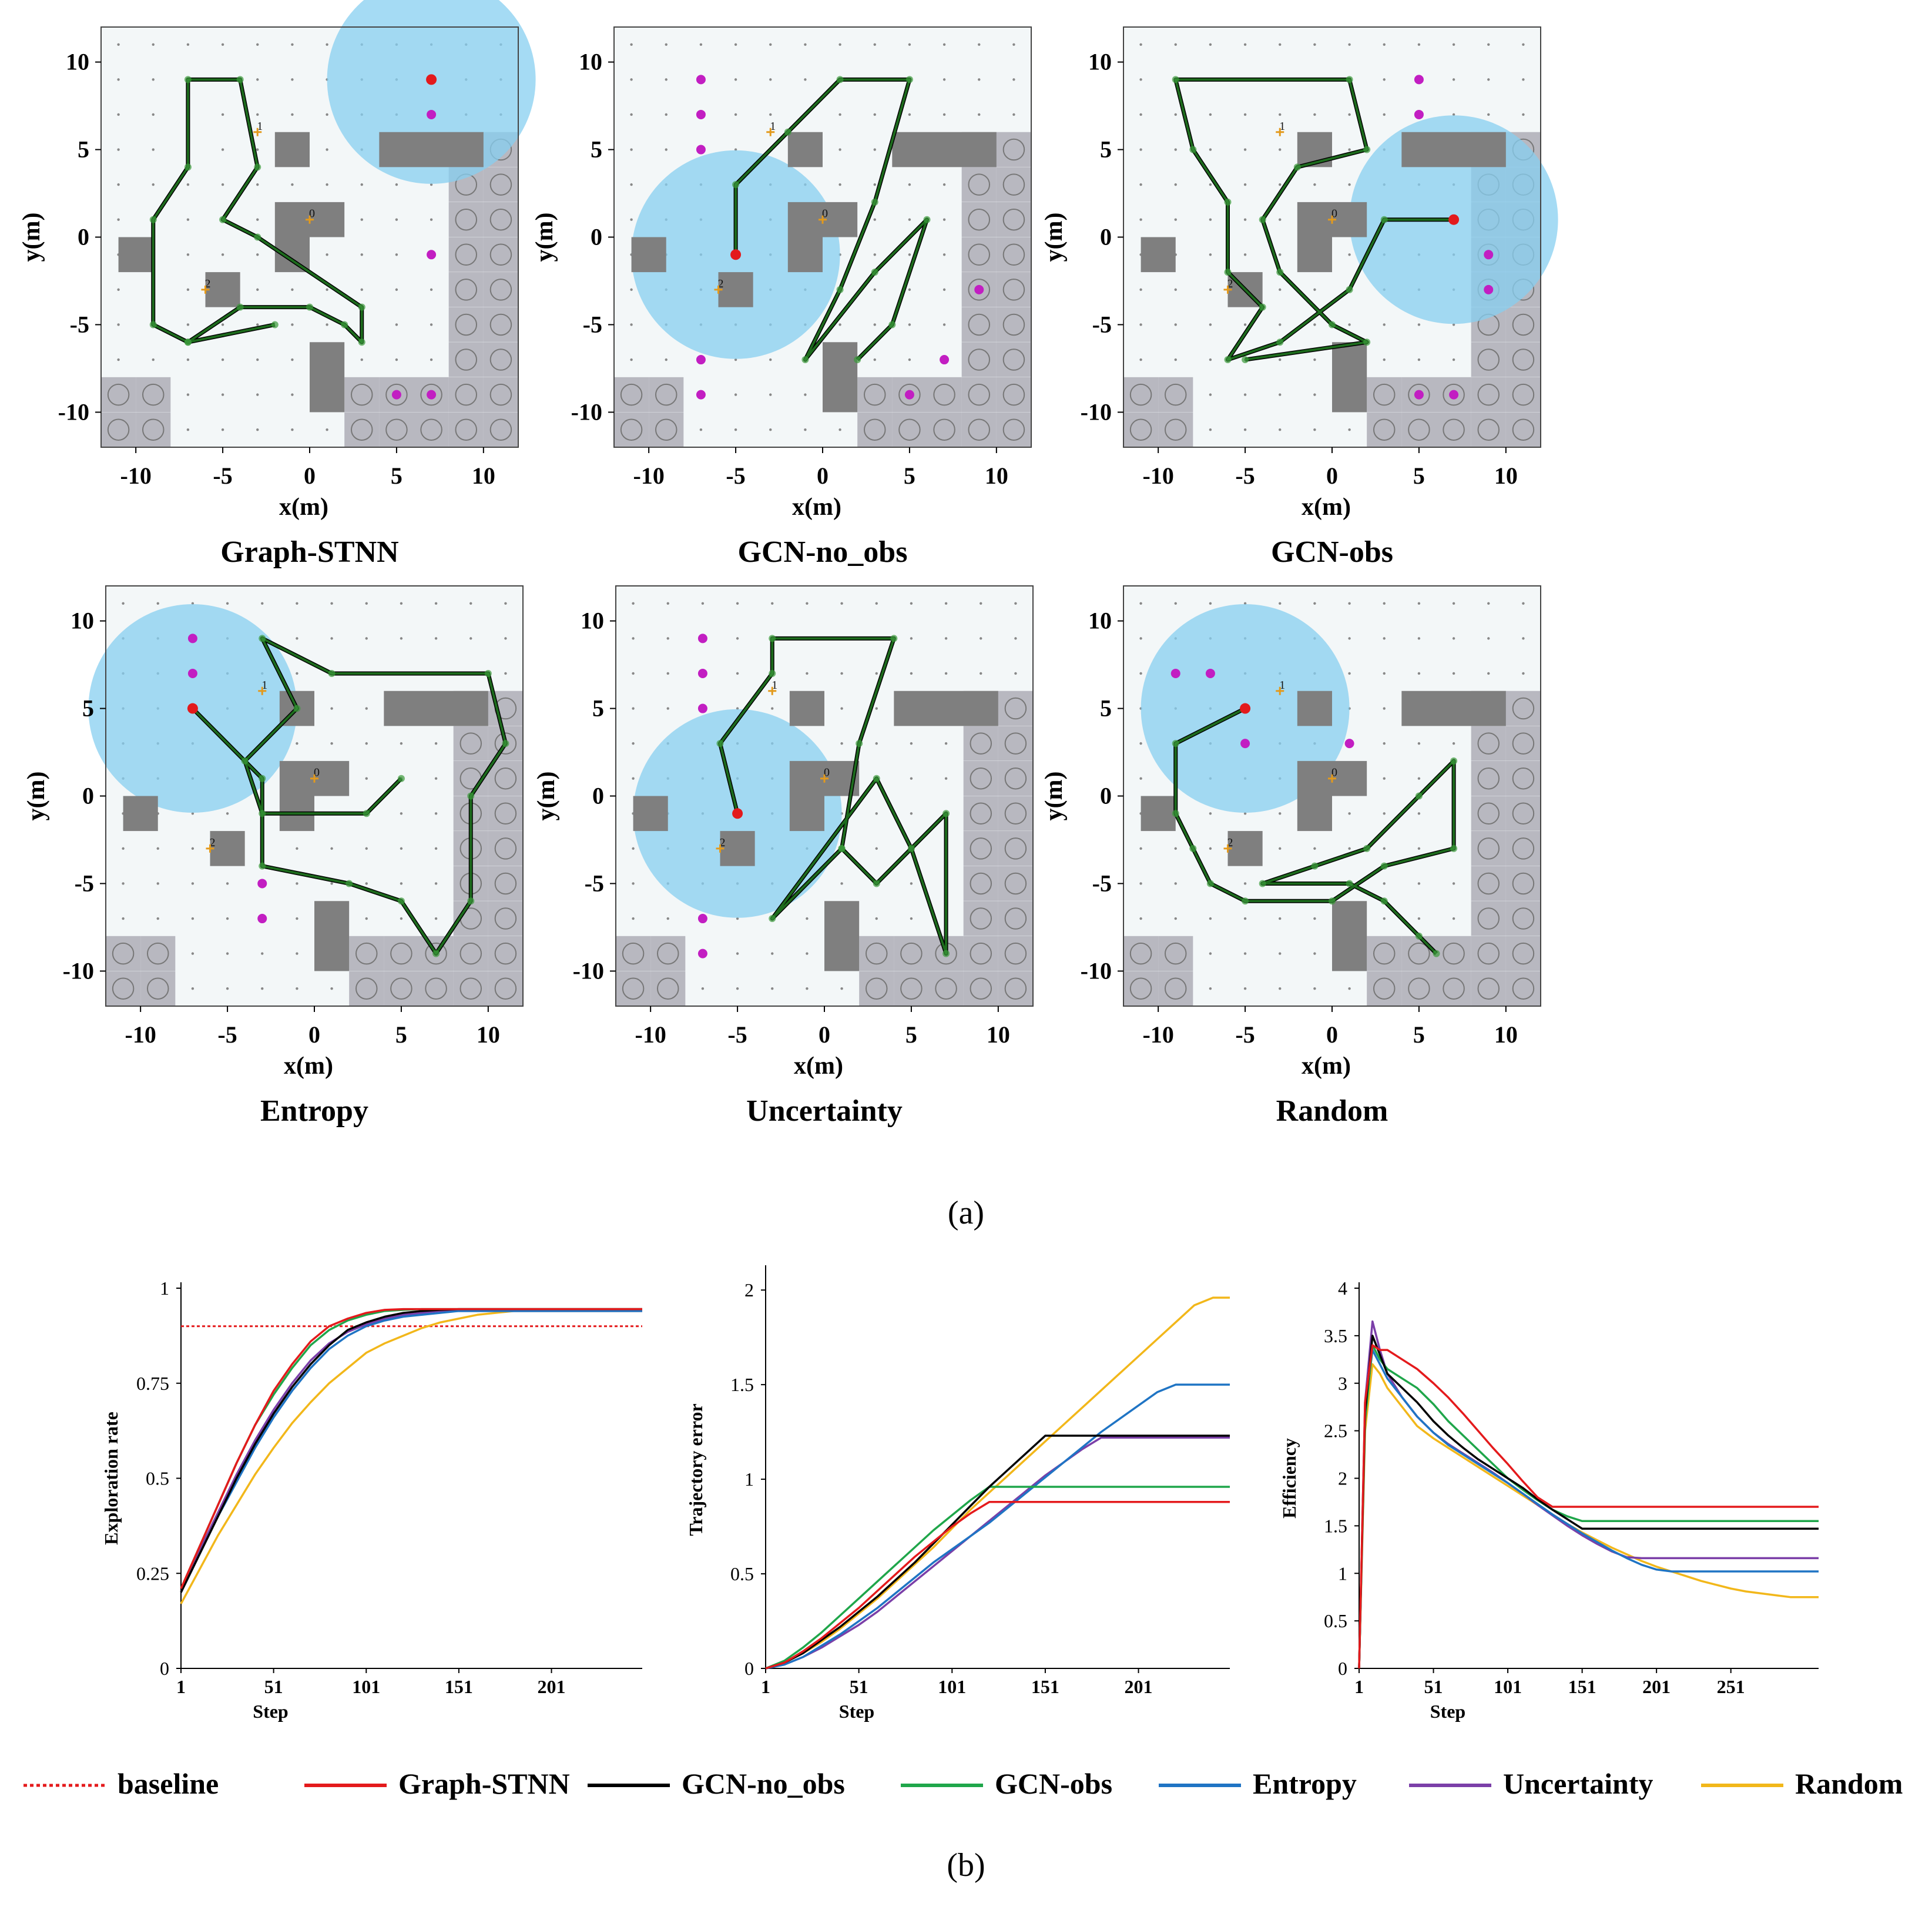 Image resolution: width=1932 pixels, height=1907 pixels. Describe the element at coordinates (966, 1865) in the screenshot. I see `panel-b-label: (b)` at that location.